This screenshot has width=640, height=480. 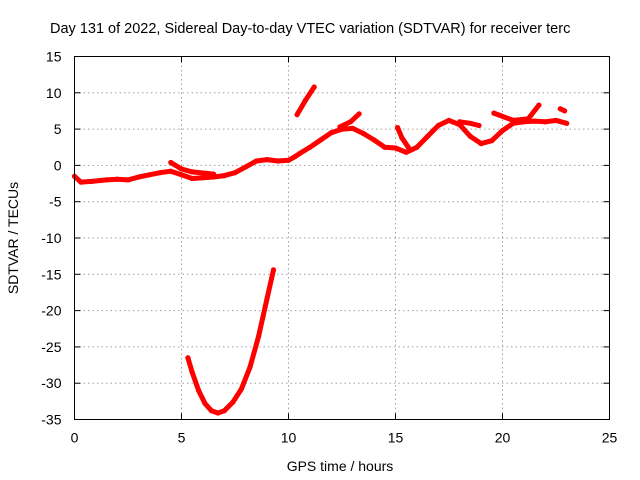 I want to click on x-axis-label: GPS time / hours, so click(x=340, y=466).